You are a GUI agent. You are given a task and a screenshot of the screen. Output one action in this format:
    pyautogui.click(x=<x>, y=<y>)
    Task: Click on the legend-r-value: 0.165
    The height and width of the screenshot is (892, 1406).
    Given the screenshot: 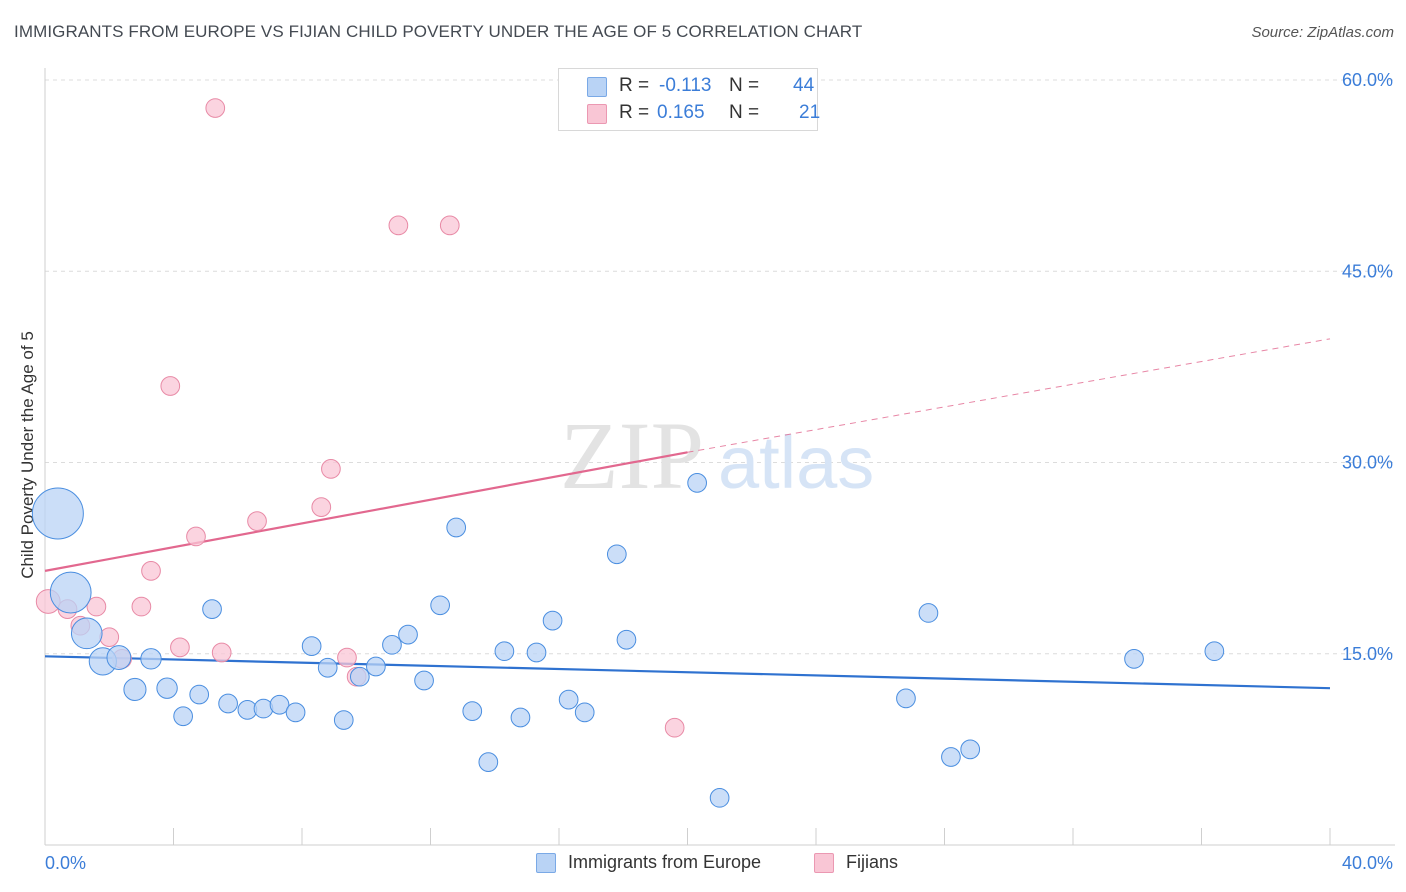 What is the action you would take?
    pyautogui.click(x=681, y=112)
    